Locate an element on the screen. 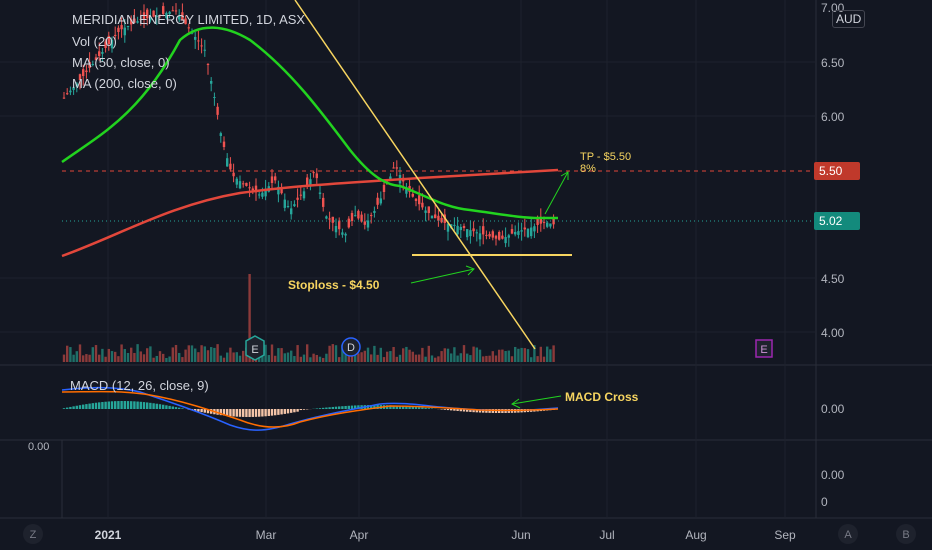 This screenshot has height=550, width=932. time-label: Jun is located at coordinates (520, 535).